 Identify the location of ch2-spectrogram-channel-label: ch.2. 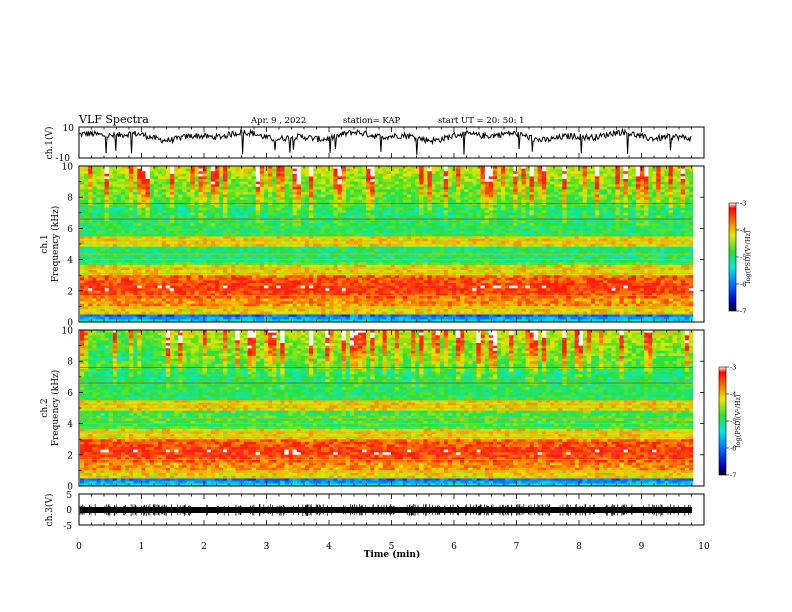
(45, 407).